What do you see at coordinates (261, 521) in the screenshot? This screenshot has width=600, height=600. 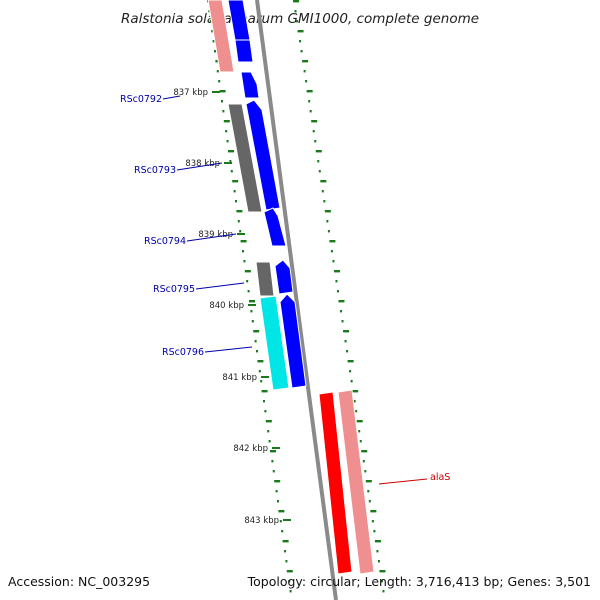 I see `scale-tick-label: 843 kbp` at bounding box center [261, 521].